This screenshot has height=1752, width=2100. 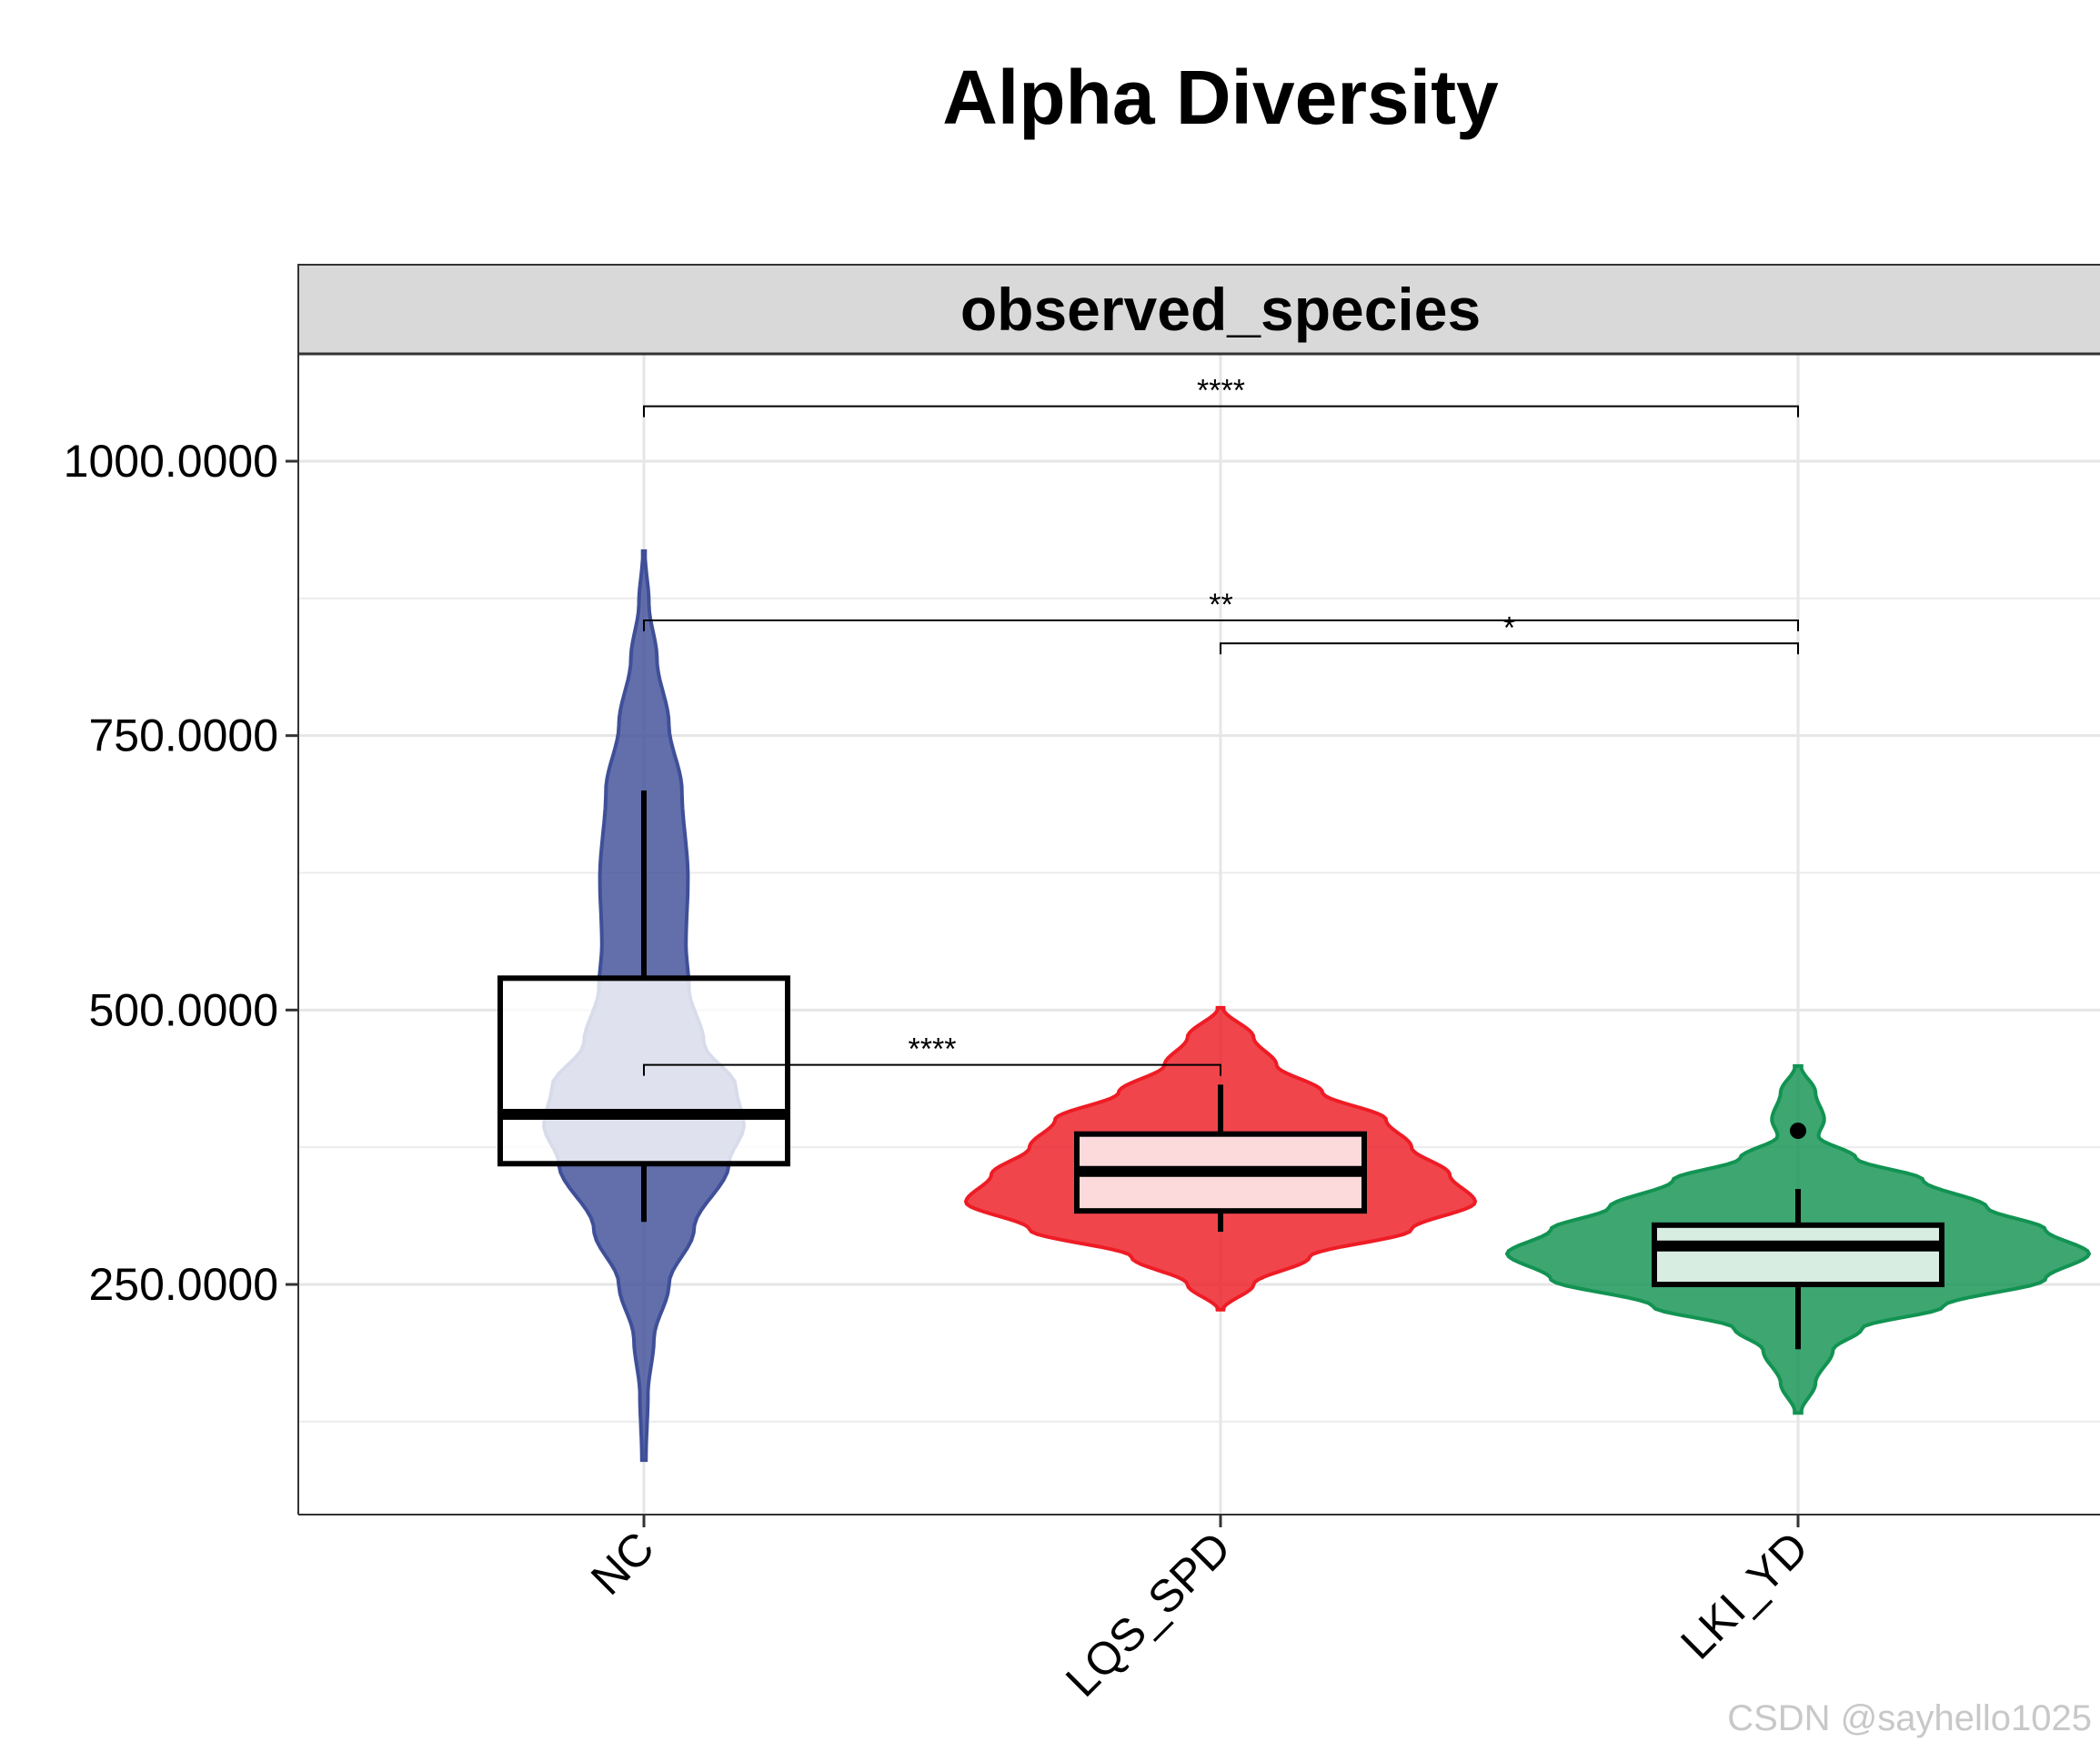 I want to click on facet-label: observed_species, so click(x=1220, y=309).